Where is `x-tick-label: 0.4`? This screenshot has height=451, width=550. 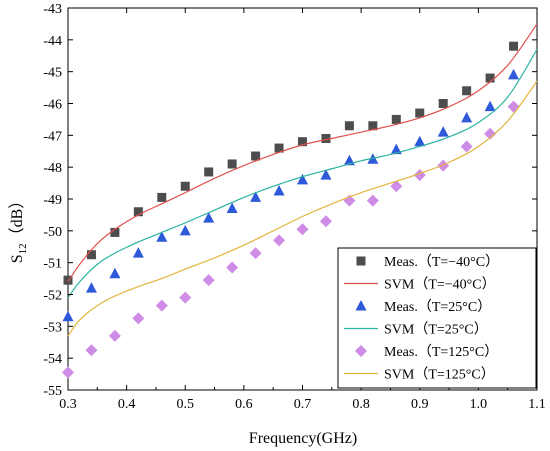 x-tick-label: 0.4 is located at coordinates (127, 404).